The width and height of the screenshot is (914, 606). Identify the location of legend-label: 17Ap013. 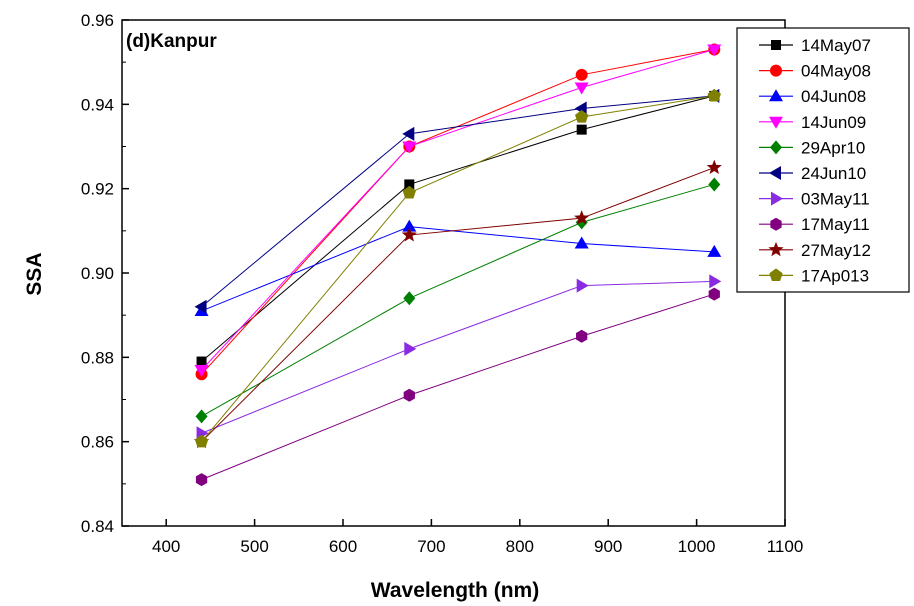
(835, 275).